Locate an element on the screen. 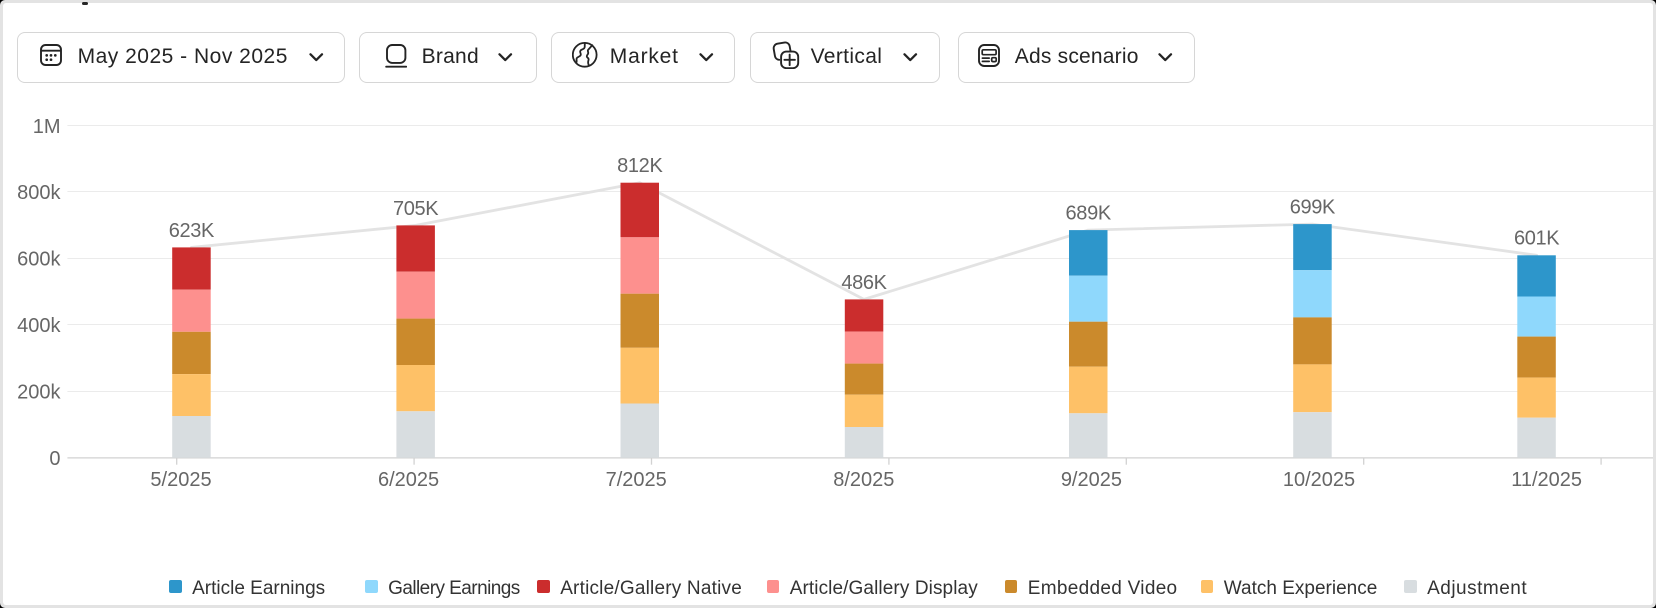 The height and width of the screenshot is (608, 1656). svg-text: 10/2025 is located at coordinates (1319, 480).